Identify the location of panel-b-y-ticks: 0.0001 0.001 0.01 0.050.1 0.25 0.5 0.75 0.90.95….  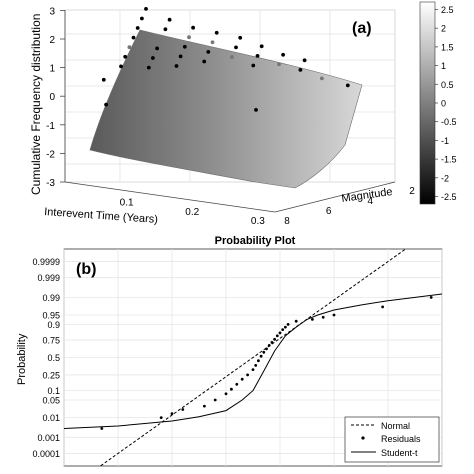
(46, 358).